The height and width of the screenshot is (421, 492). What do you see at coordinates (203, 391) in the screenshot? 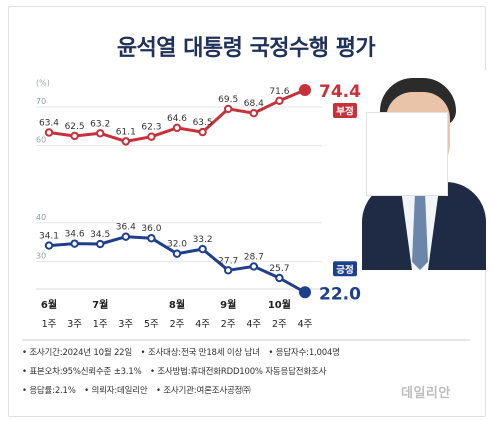
I see `note-item: • 조사기관:여론조사공정㈜` at bounding box center [203, 391].